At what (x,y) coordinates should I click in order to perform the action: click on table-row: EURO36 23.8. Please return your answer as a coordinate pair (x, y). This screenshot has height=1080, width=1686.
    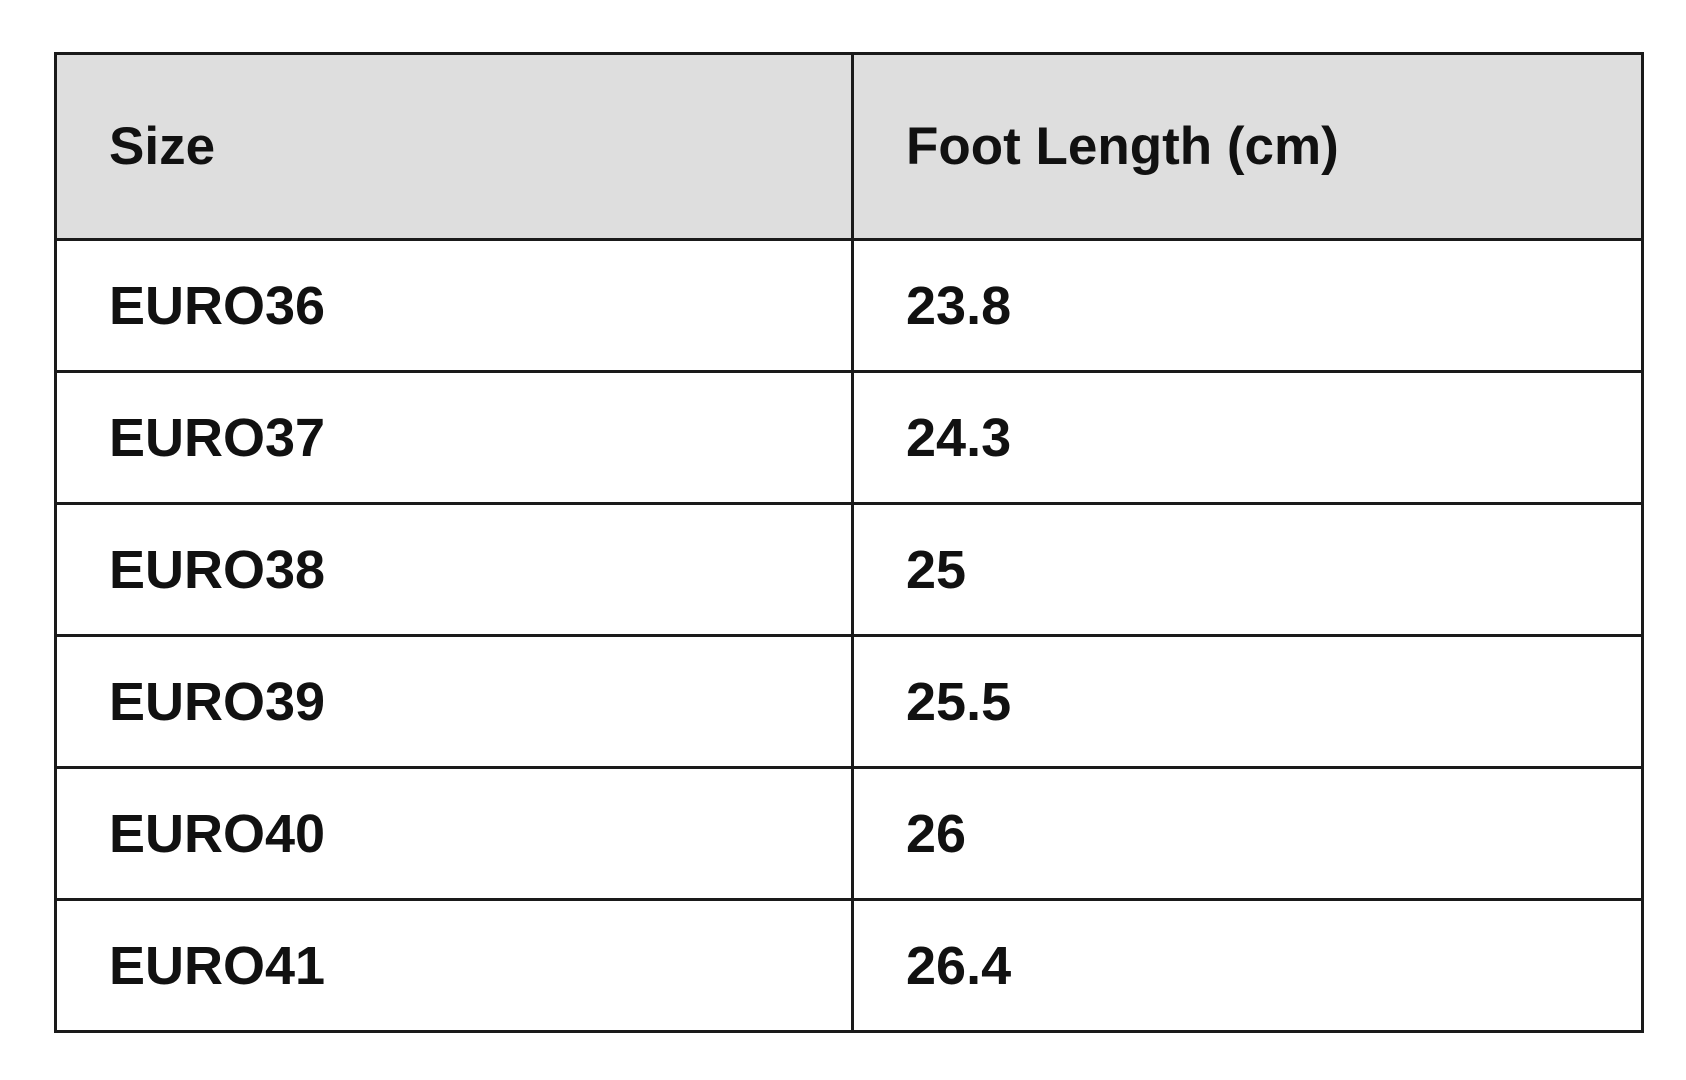
    Looking at the image, I should click on (849, 305).